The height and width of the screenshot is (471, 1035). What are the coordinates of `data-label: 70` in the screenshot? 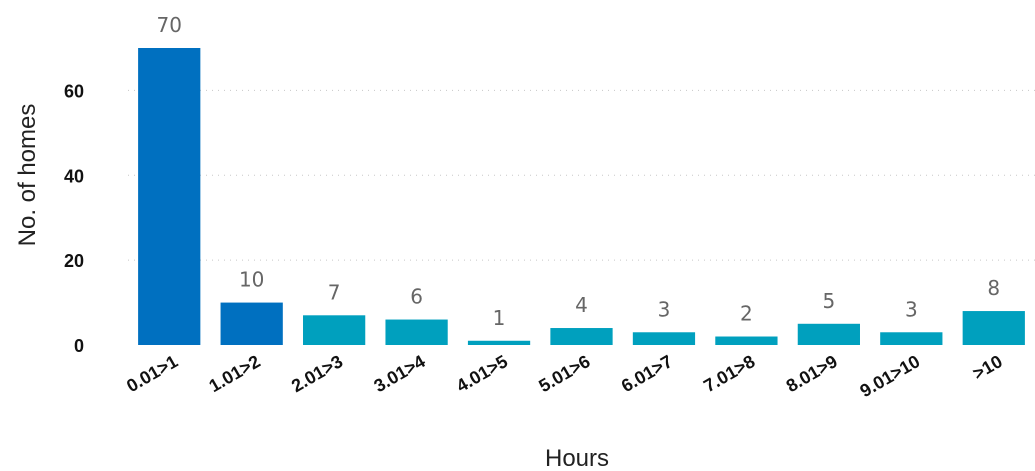 It's located at (169, 25).